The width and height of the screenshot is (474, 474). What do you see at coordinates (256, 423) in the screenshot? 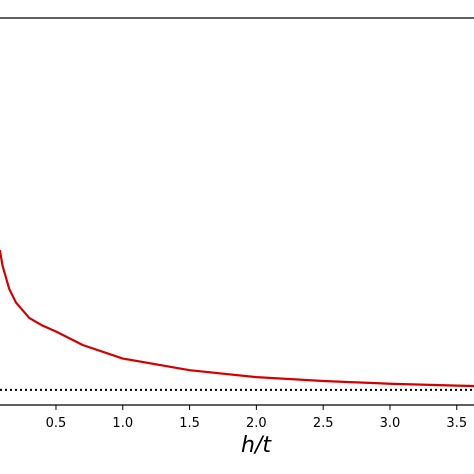
I see `x-tick-label: 2.0` at bounding box center [256, 423].